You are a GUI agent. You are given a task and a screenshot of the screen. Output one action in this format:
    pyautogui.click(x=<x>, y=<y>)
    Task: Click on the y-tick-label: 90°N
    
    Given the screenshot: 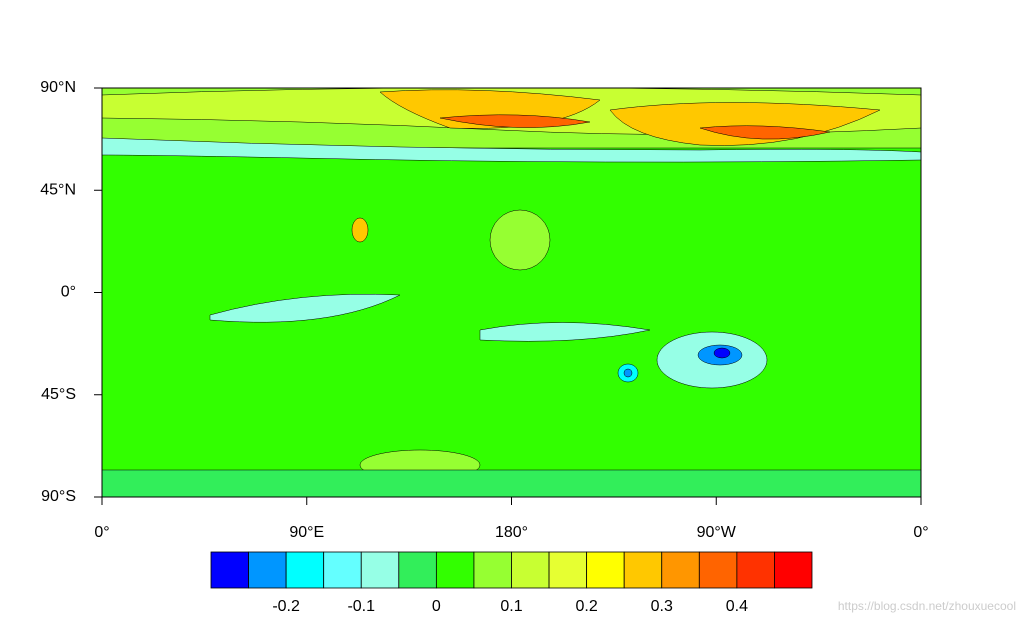 What is the action you would take?
    pyautogui.click(x=58, y=87)
    